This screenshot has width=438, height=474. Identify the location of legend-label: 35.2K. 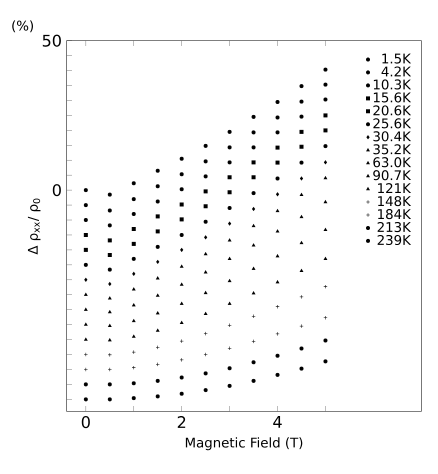
(392, 149).